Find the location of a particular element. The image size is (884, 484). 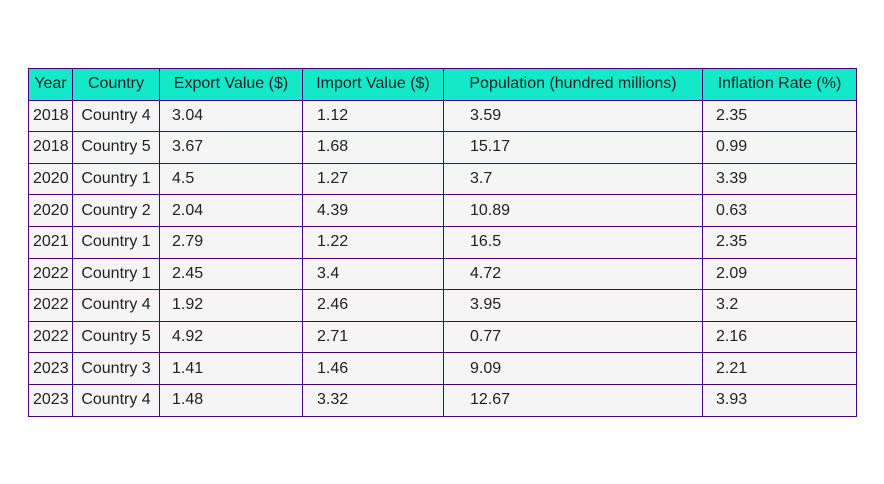

export-value-cell: 4.92 is located at coordinates (231, 337).